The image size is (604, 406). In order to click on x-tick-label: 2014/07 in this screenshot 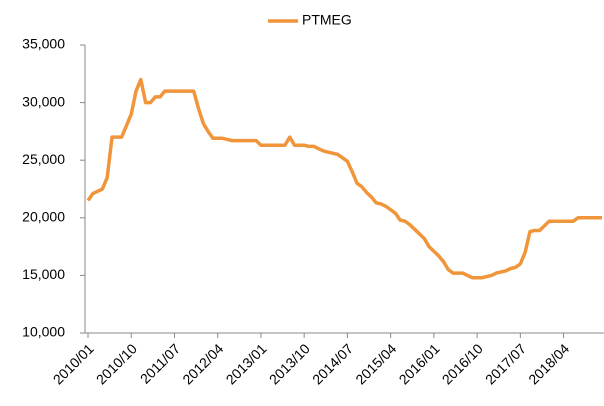, I will do `click(332, 363)`.